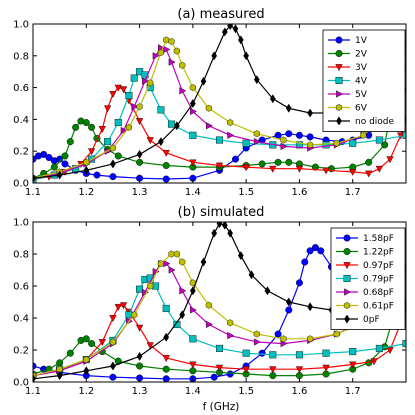 The height and width of the screenshot is (415, 415). What do you see at coordinates (361, 55) in the screenshot?
I see `legend-entry: 2V` at bounding box center [361, 55].